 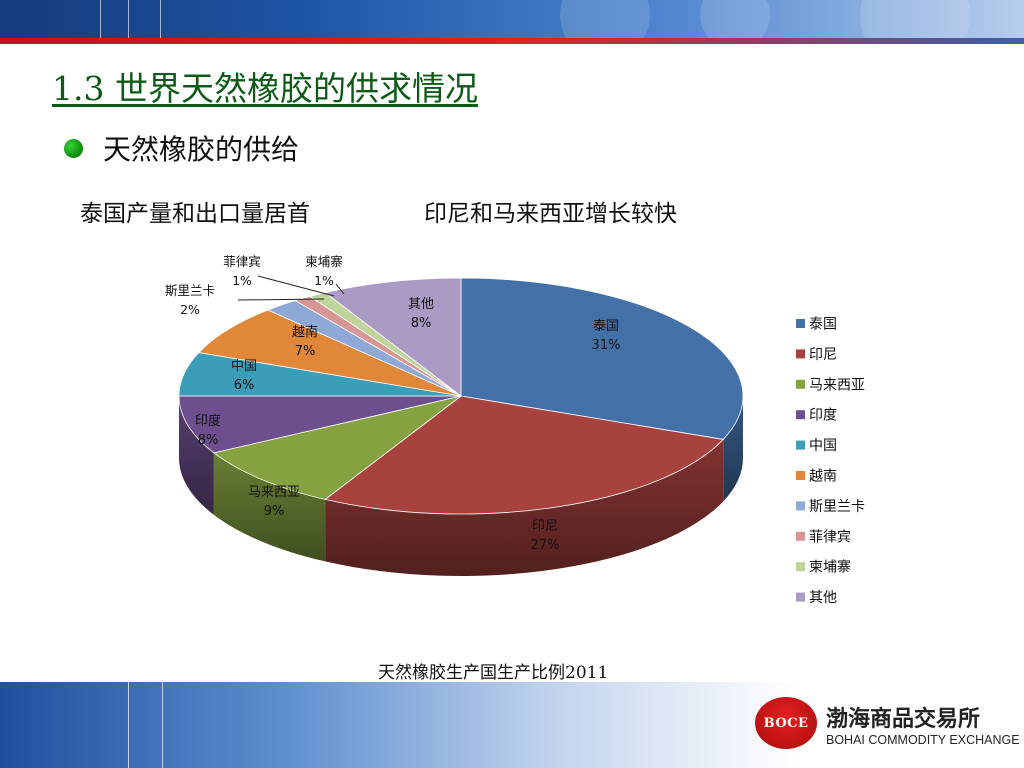 What do you see at coordinates (421, 304) in the screenshot?
I see `slice-name-label: 其他` at bounding box center [421, 304].